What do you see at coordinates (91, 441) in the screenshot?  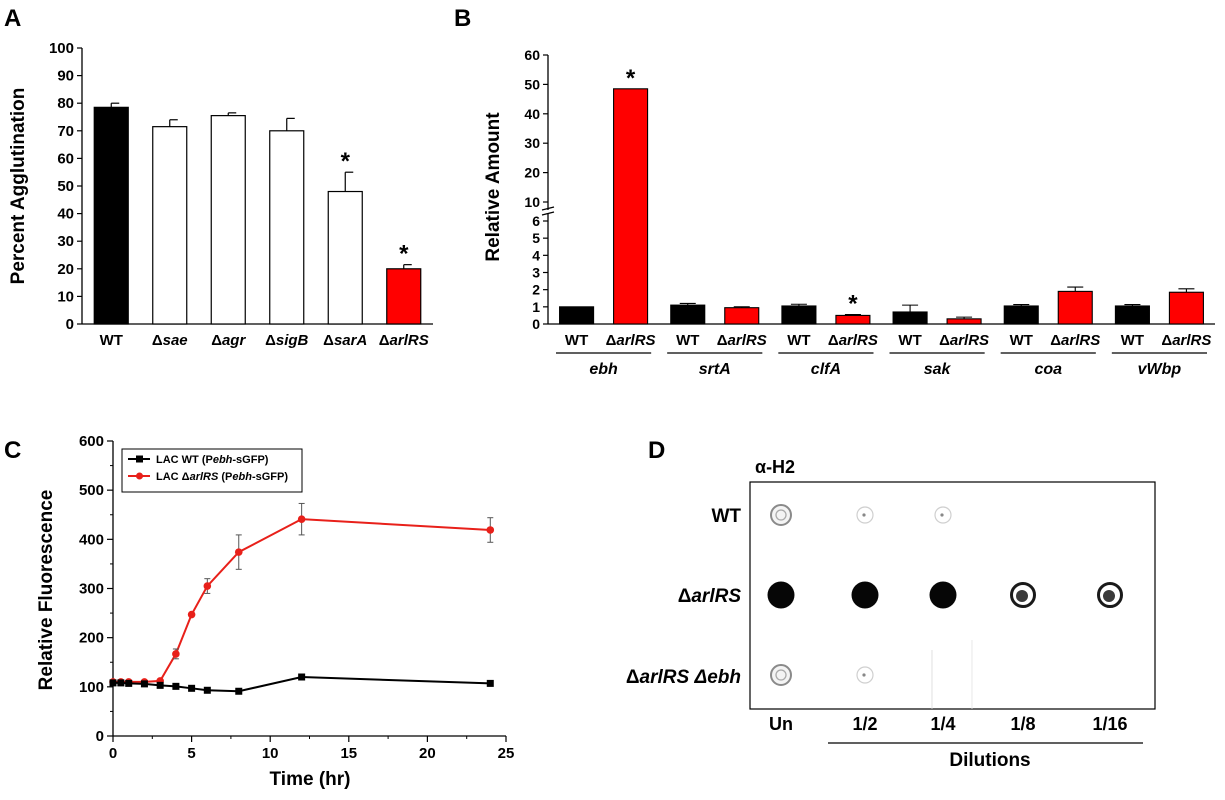 I see `panel-c-y-tick-label: 600` at bounding box center [91, 441].